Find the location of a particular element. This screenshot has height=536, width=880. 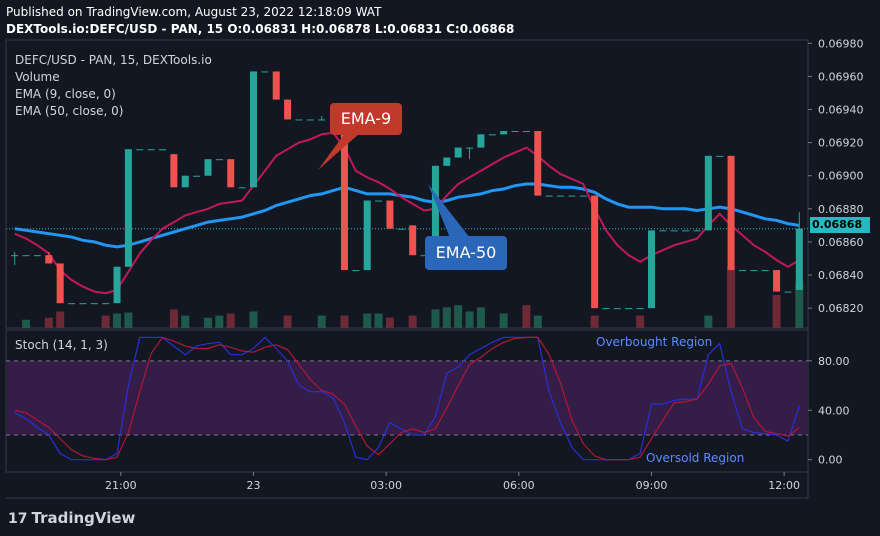

price-tick-label: 0.06960 is located at coordinates (841, 76).